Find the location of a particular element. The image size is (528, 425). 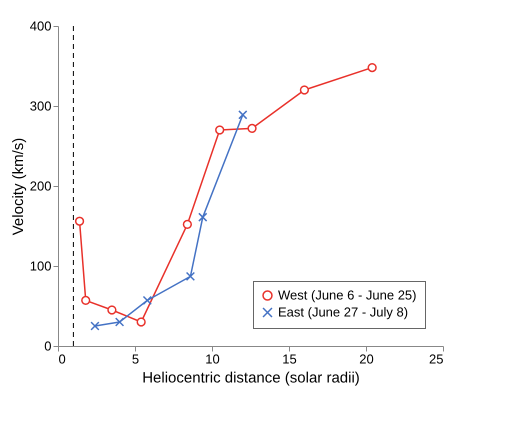

legend-label: East (June 27 - July 8) is located at coordinates (343, 312).